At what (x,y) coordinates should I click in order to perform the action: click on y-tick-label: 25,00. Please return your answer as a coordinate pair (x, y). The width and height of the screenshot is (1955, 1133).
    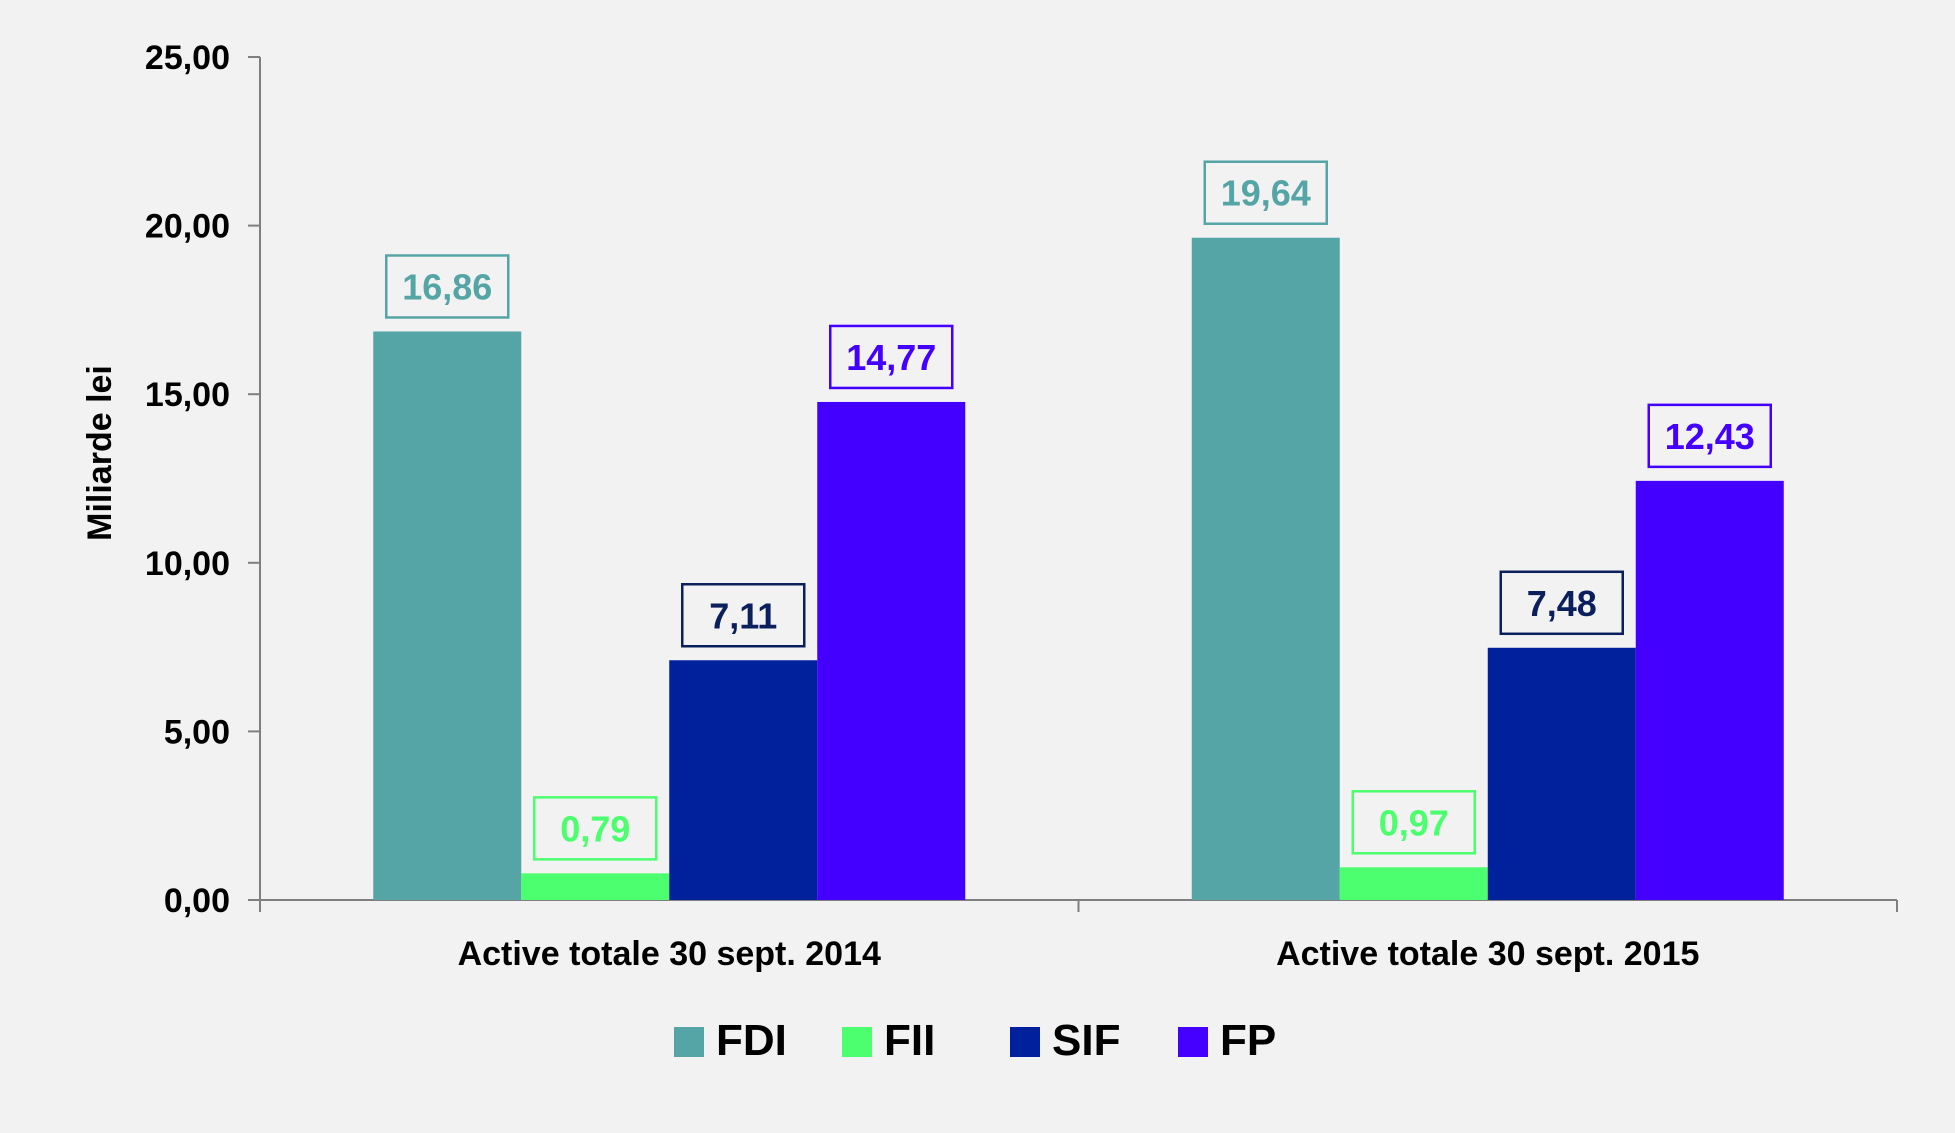
    Looking at the image, I should click on (187, 58).